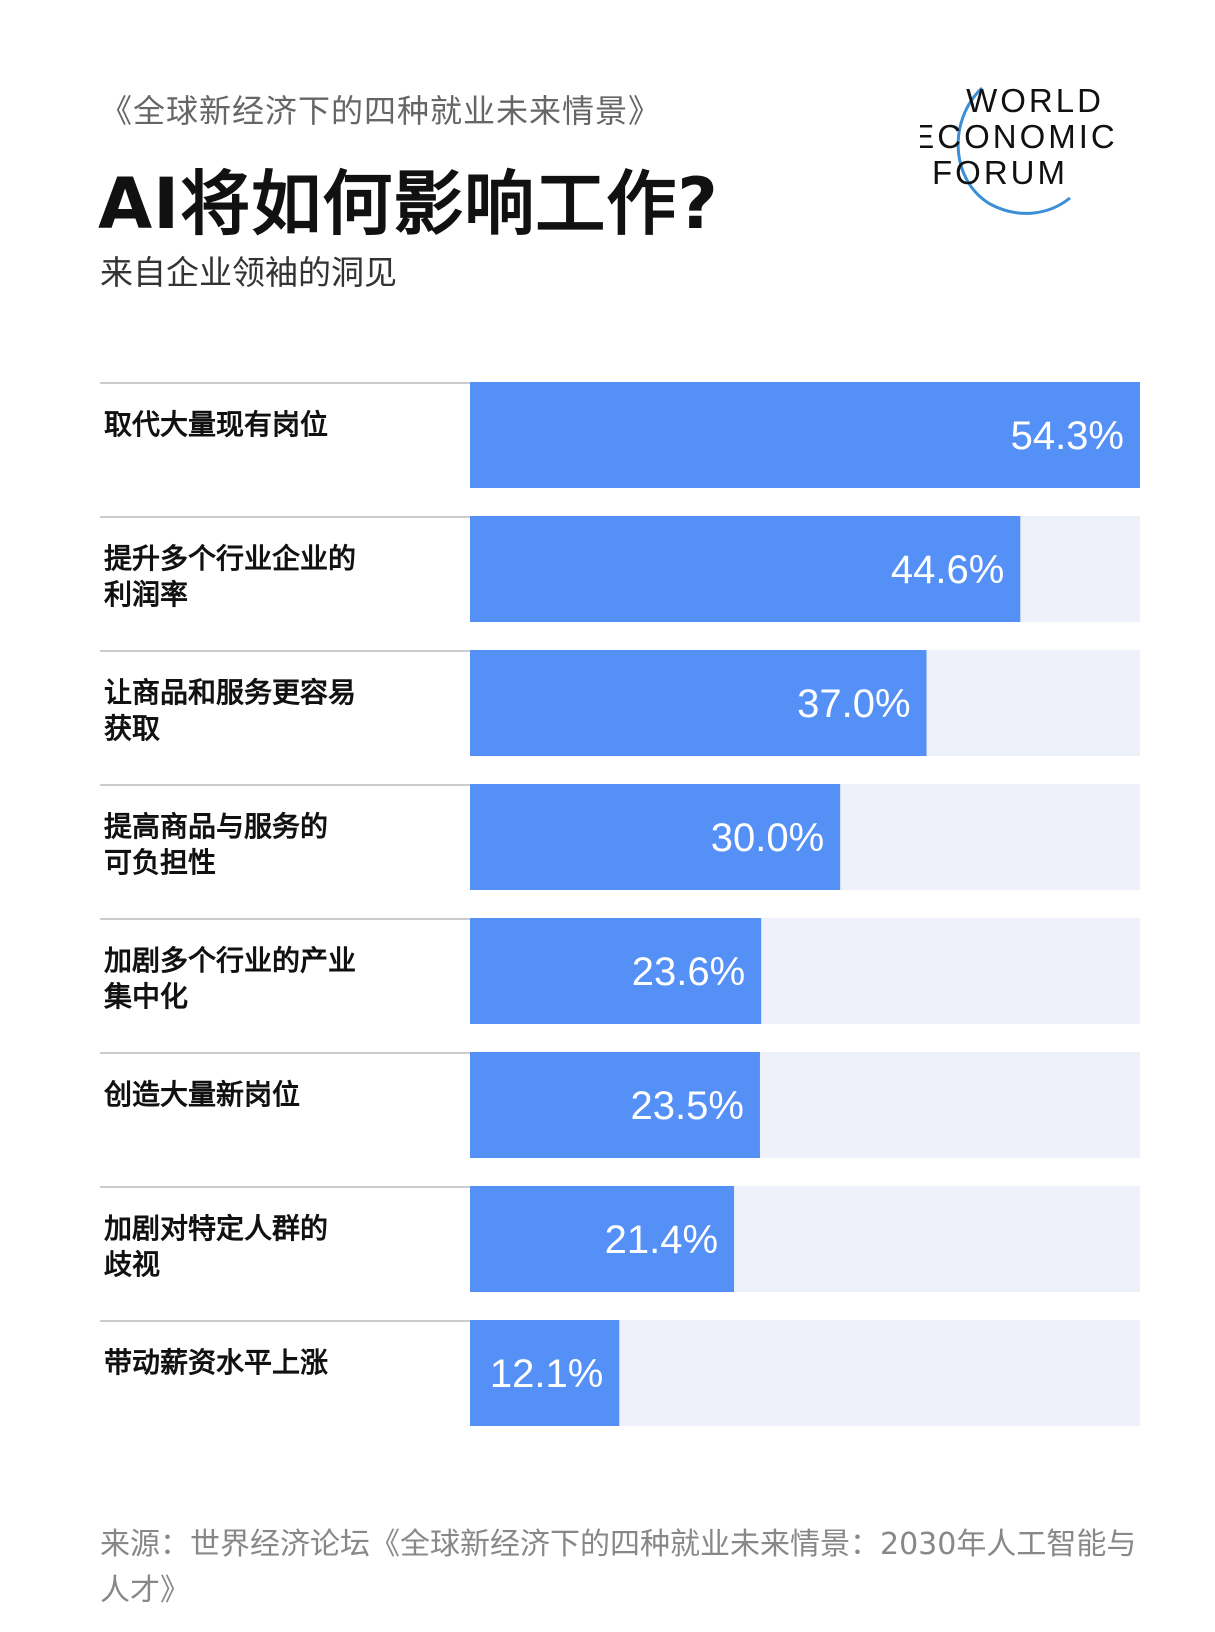 The width and height of the screenshot is (1215, 1632). Describe the element at coordinates (216, 1362) in the screenshot. I see `category-label: 带动薪资水平上涨` at that location.